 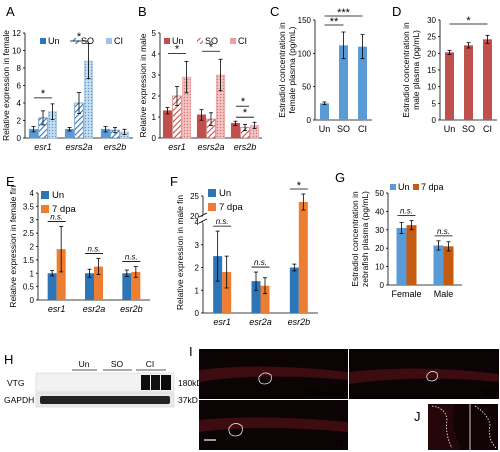 What do you see at coordinates (340, 177) in the screenshot?
I see `panel-label-g: G` at bounding box center [340, 177].